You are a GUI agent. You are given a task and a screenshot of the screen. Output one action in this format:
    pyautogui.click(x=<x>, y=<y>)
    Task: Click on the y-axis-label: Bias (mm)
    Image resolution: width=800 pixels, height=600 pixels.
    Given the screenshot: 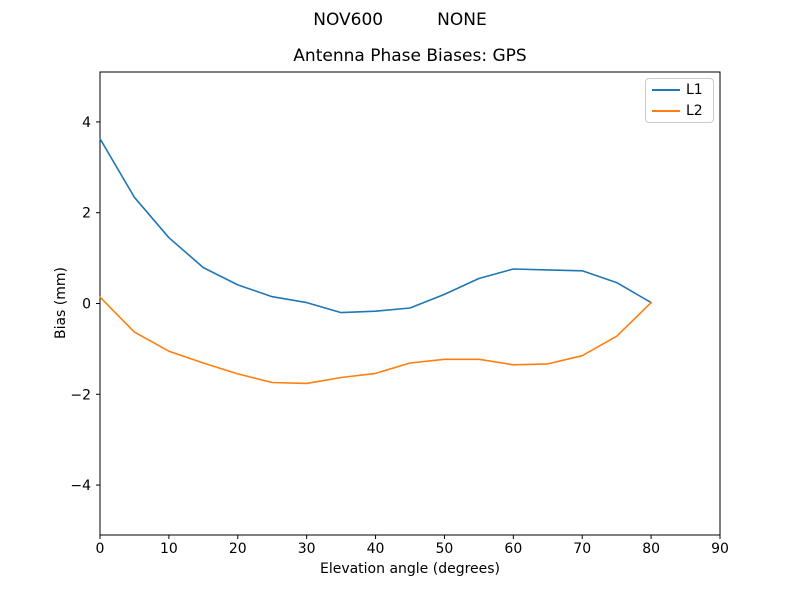 What is the action you would take?
    pyautogui.click(x=61, y=303)
    